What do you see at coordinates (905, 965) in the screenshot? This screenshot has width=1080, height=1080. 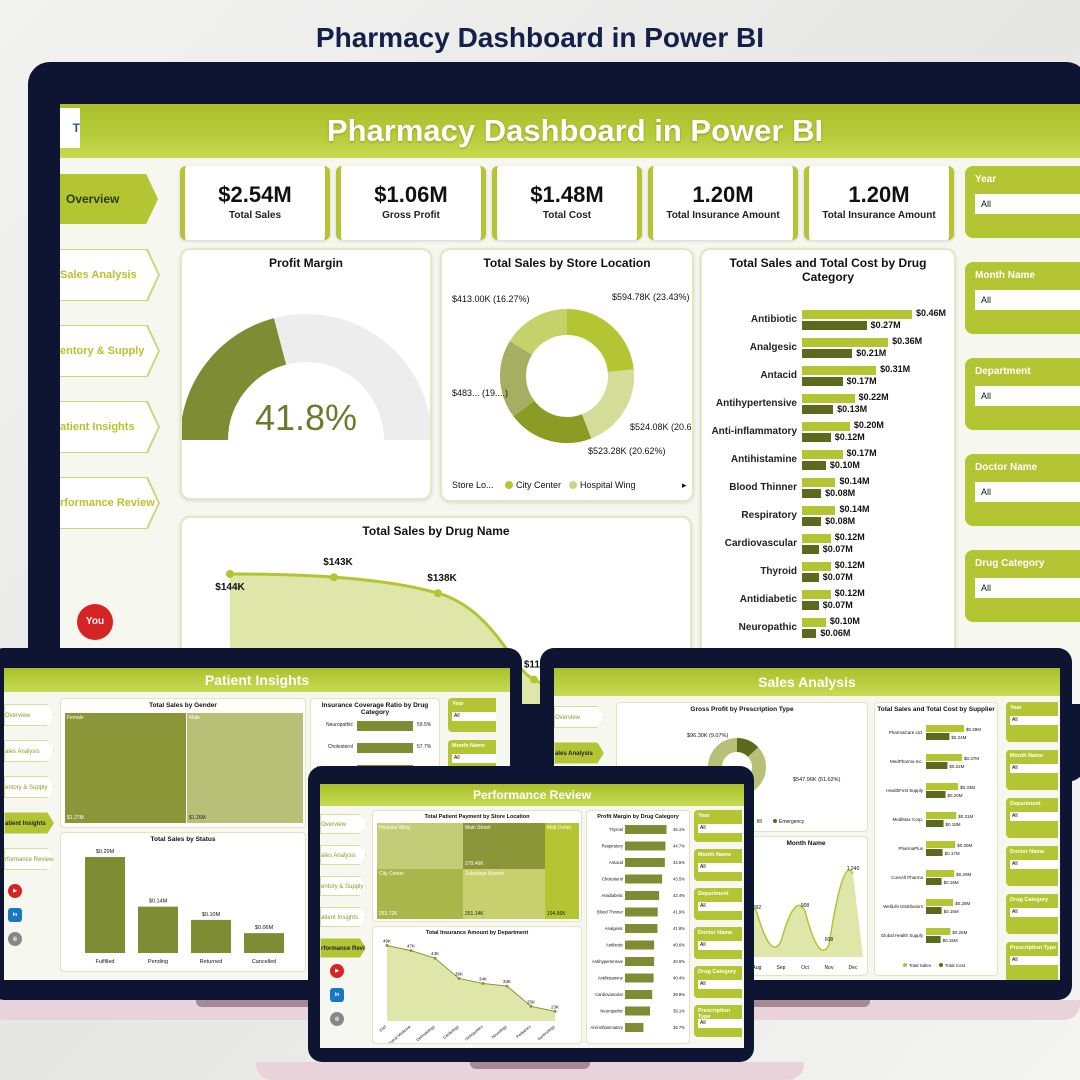 I see `legend-sales-dot` at bounding box center [905, 965].